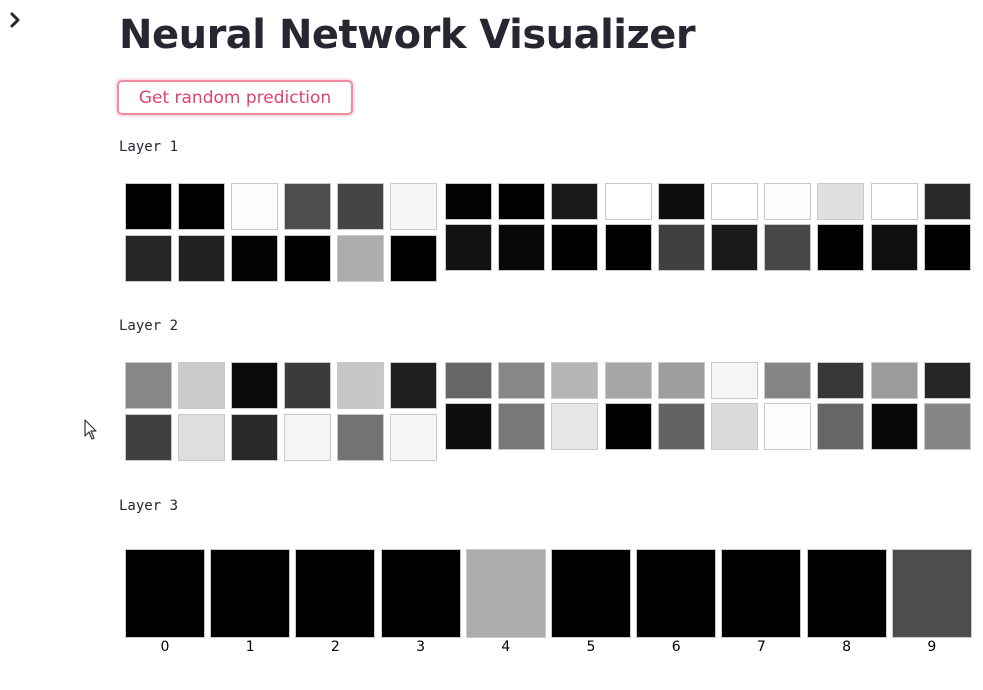 The width and height of the screenshot is (983, 690). Describe the element at coordinates (761, 647) in the screenshot. I see `output-digit-label: 7` at that location.